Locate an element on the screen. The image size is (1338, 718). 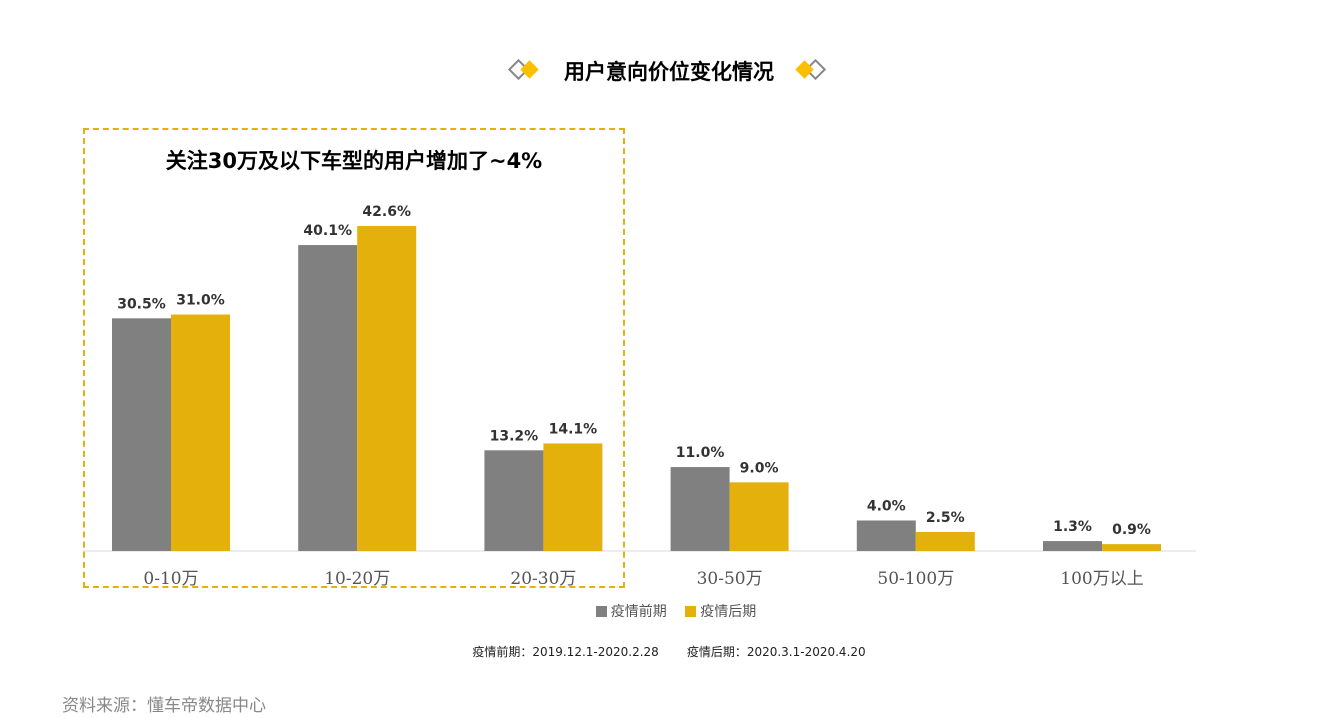
data-label: 30.5% is located at coordinates (141, 304).